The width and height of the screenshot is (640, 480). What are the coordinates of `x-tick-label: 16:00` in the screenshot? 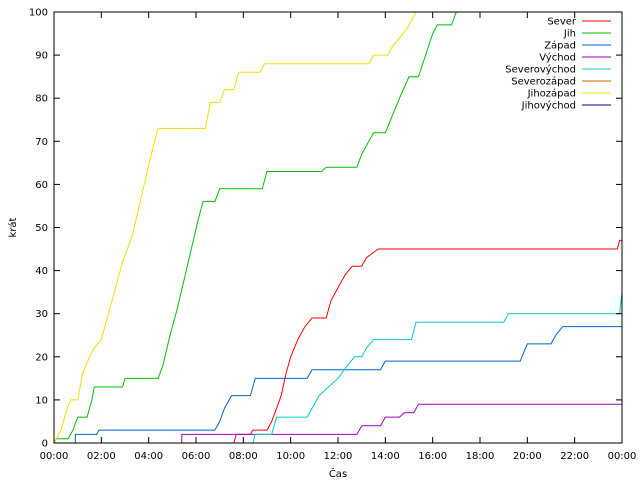 It's located at (432, 456).